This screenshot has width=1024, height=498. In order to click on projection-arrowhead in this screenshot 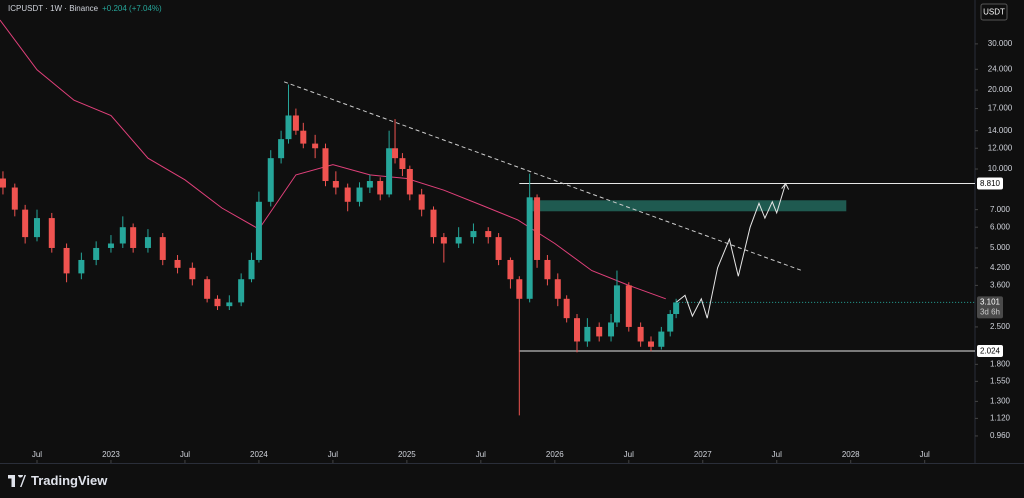, I will do `click(785, 186)`.